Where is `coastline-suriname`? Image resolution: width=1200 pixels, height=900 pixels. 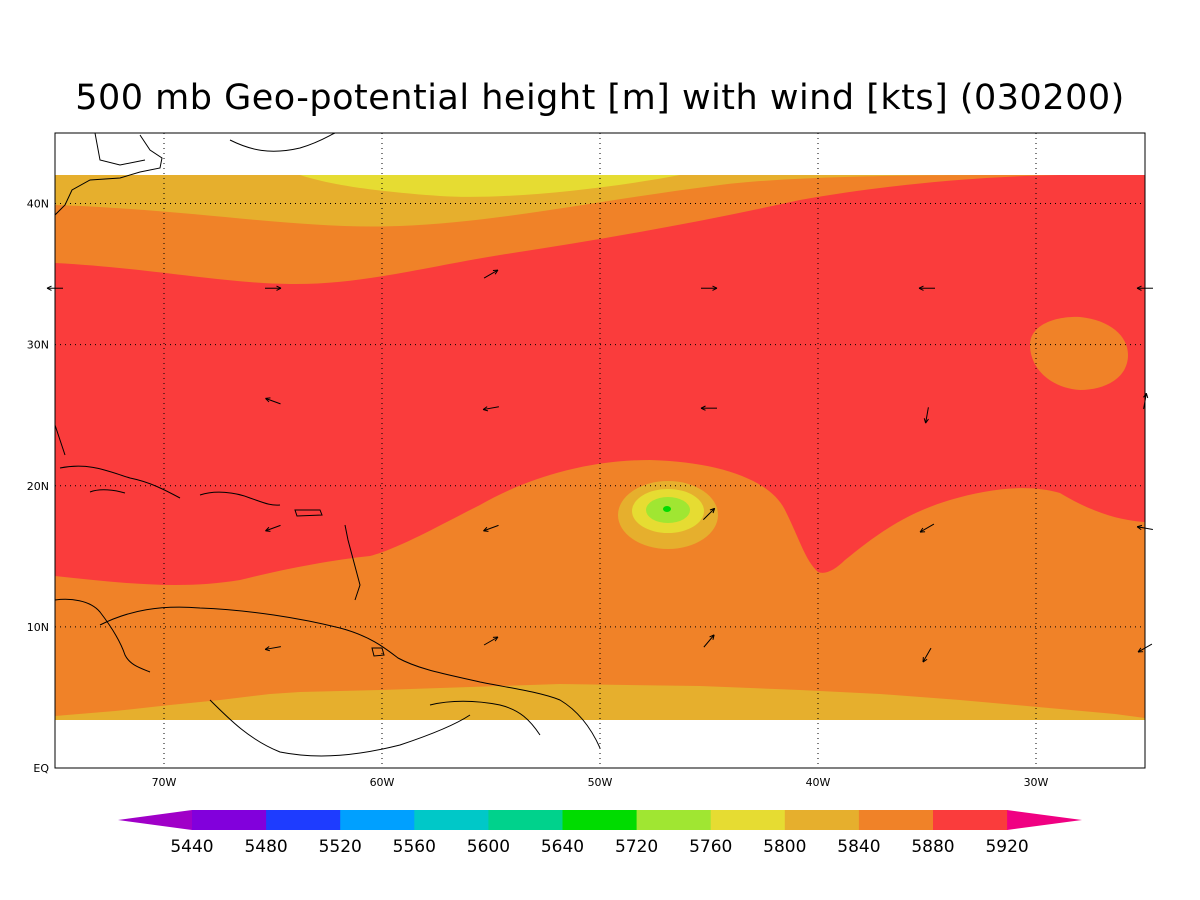 coastline-suriname is located at coordinates (485, 718).